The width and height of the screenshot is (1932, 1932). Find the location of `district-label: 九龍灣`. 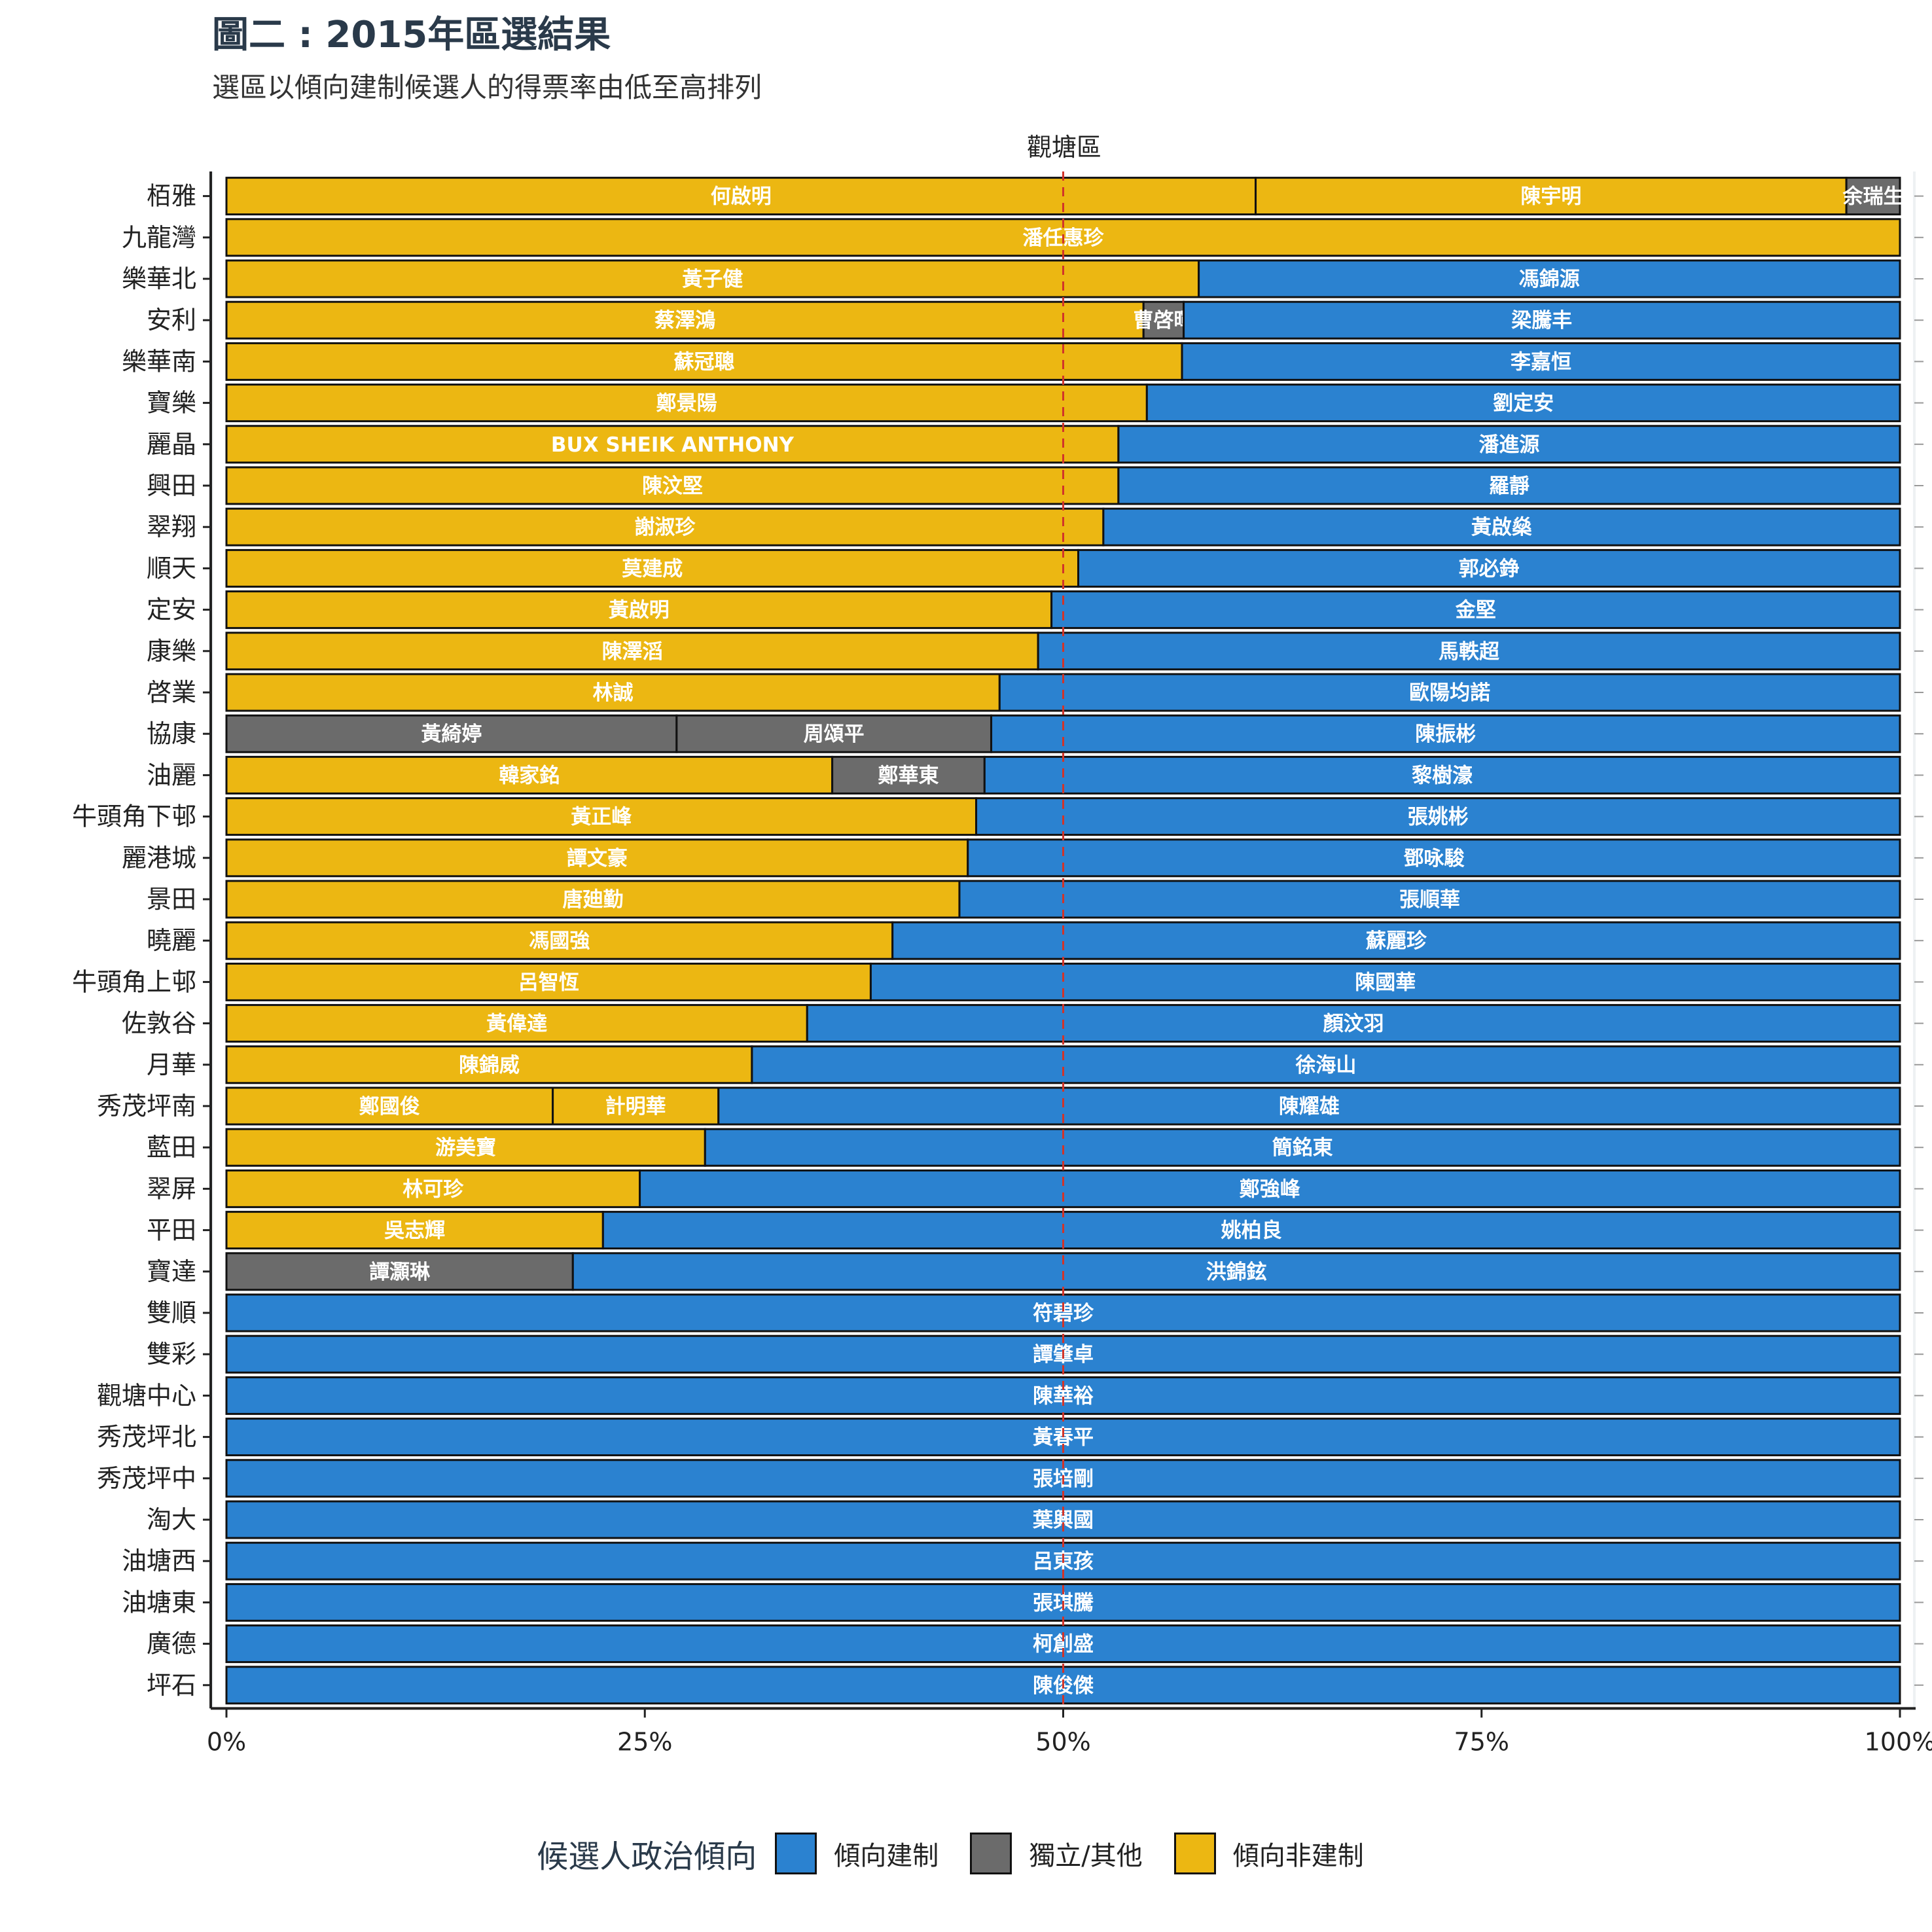

district-label: 九龍灣 is located at coordinates (159, 237).